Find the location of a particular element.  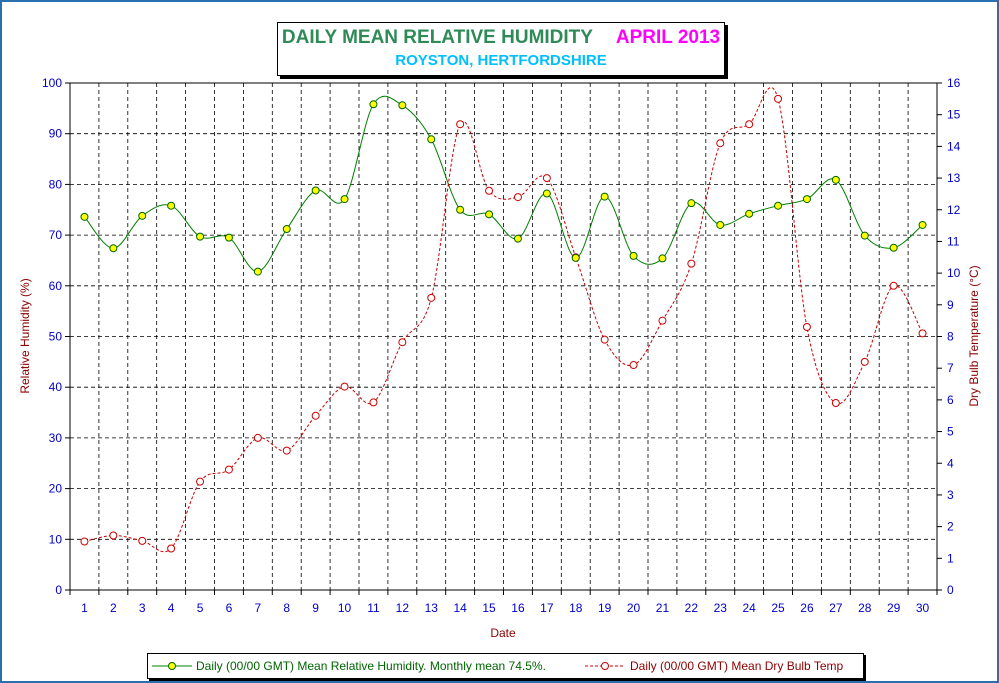

right-tick-label: 15 is located at coordinates (954, 115).